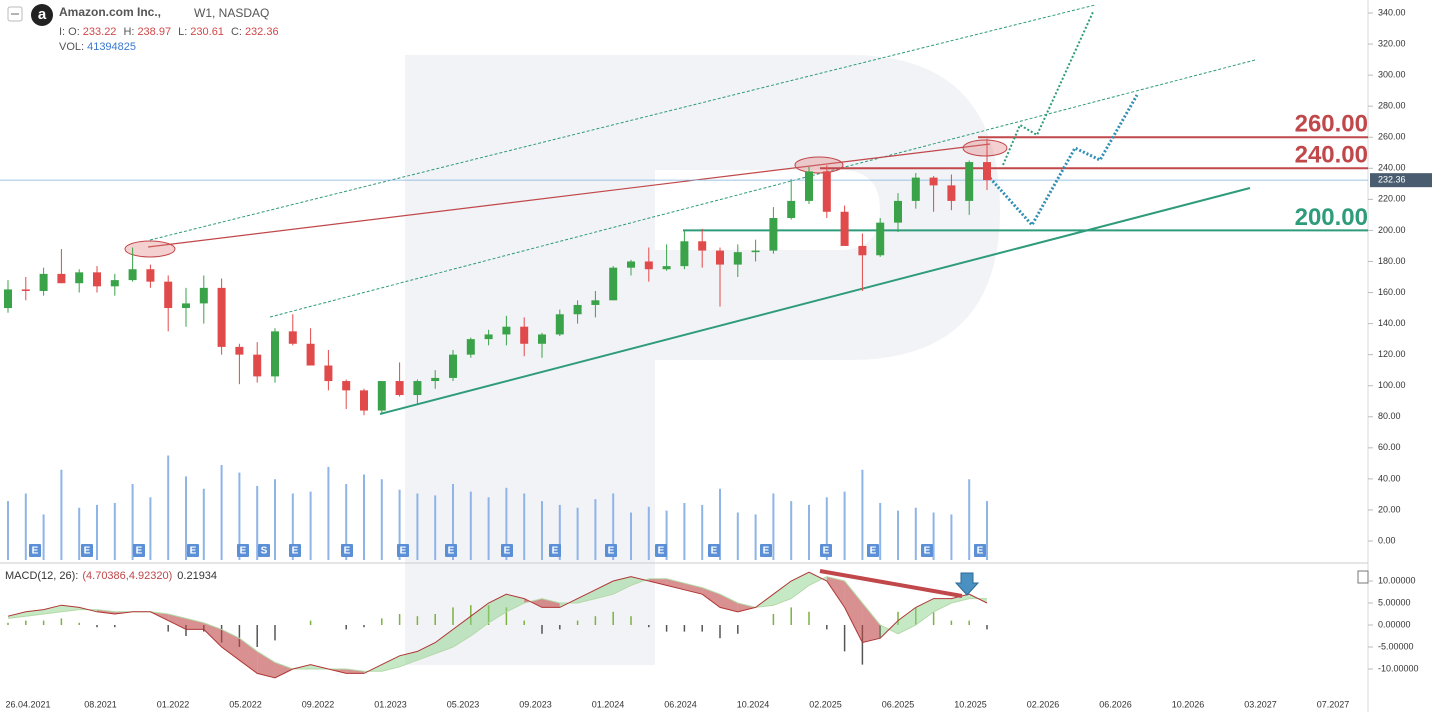 The width and height of the screenshot is (1432, 712). I want to click on y-tick-label: 10.00000, so click(1397, 580).